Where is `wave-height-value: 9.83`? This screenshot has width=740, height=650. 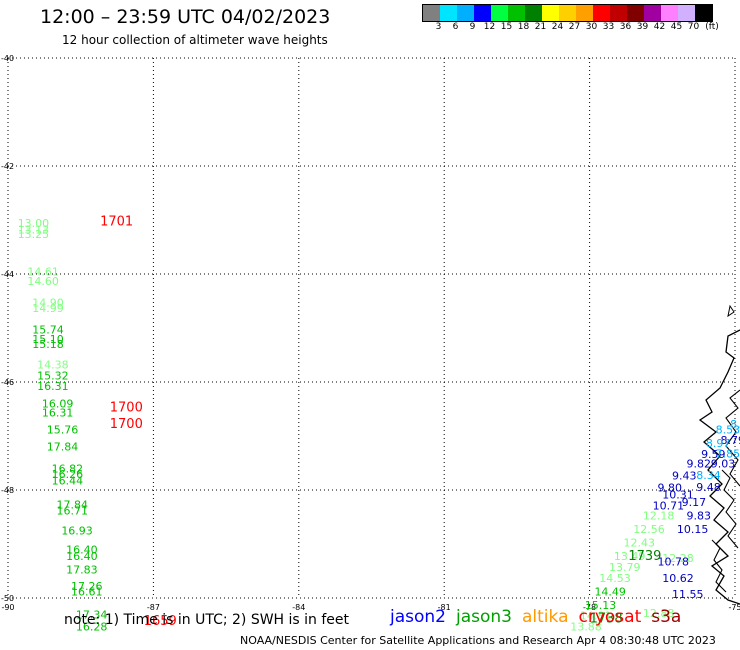
wave-height-value: 9.83 is located at coordinates (699, 516).